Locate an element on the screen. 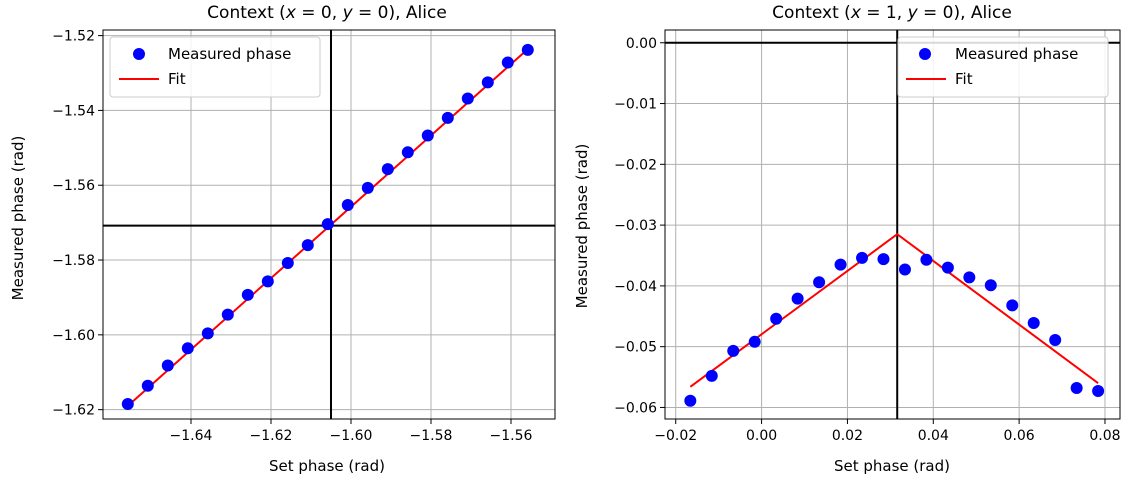 This screenshot has height=483, width=1133. y-tick-label: −0.06 is located at coordinates (635, 408).